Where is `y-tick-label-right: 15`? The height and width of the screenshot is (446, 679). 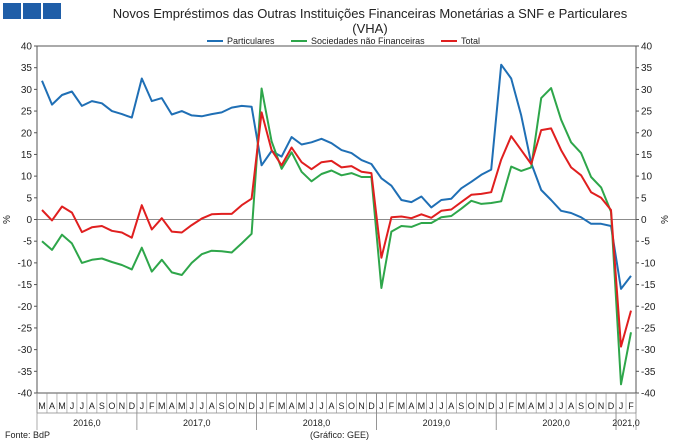
y-tick-label-right: 15 is located at coordinates (647, 155).